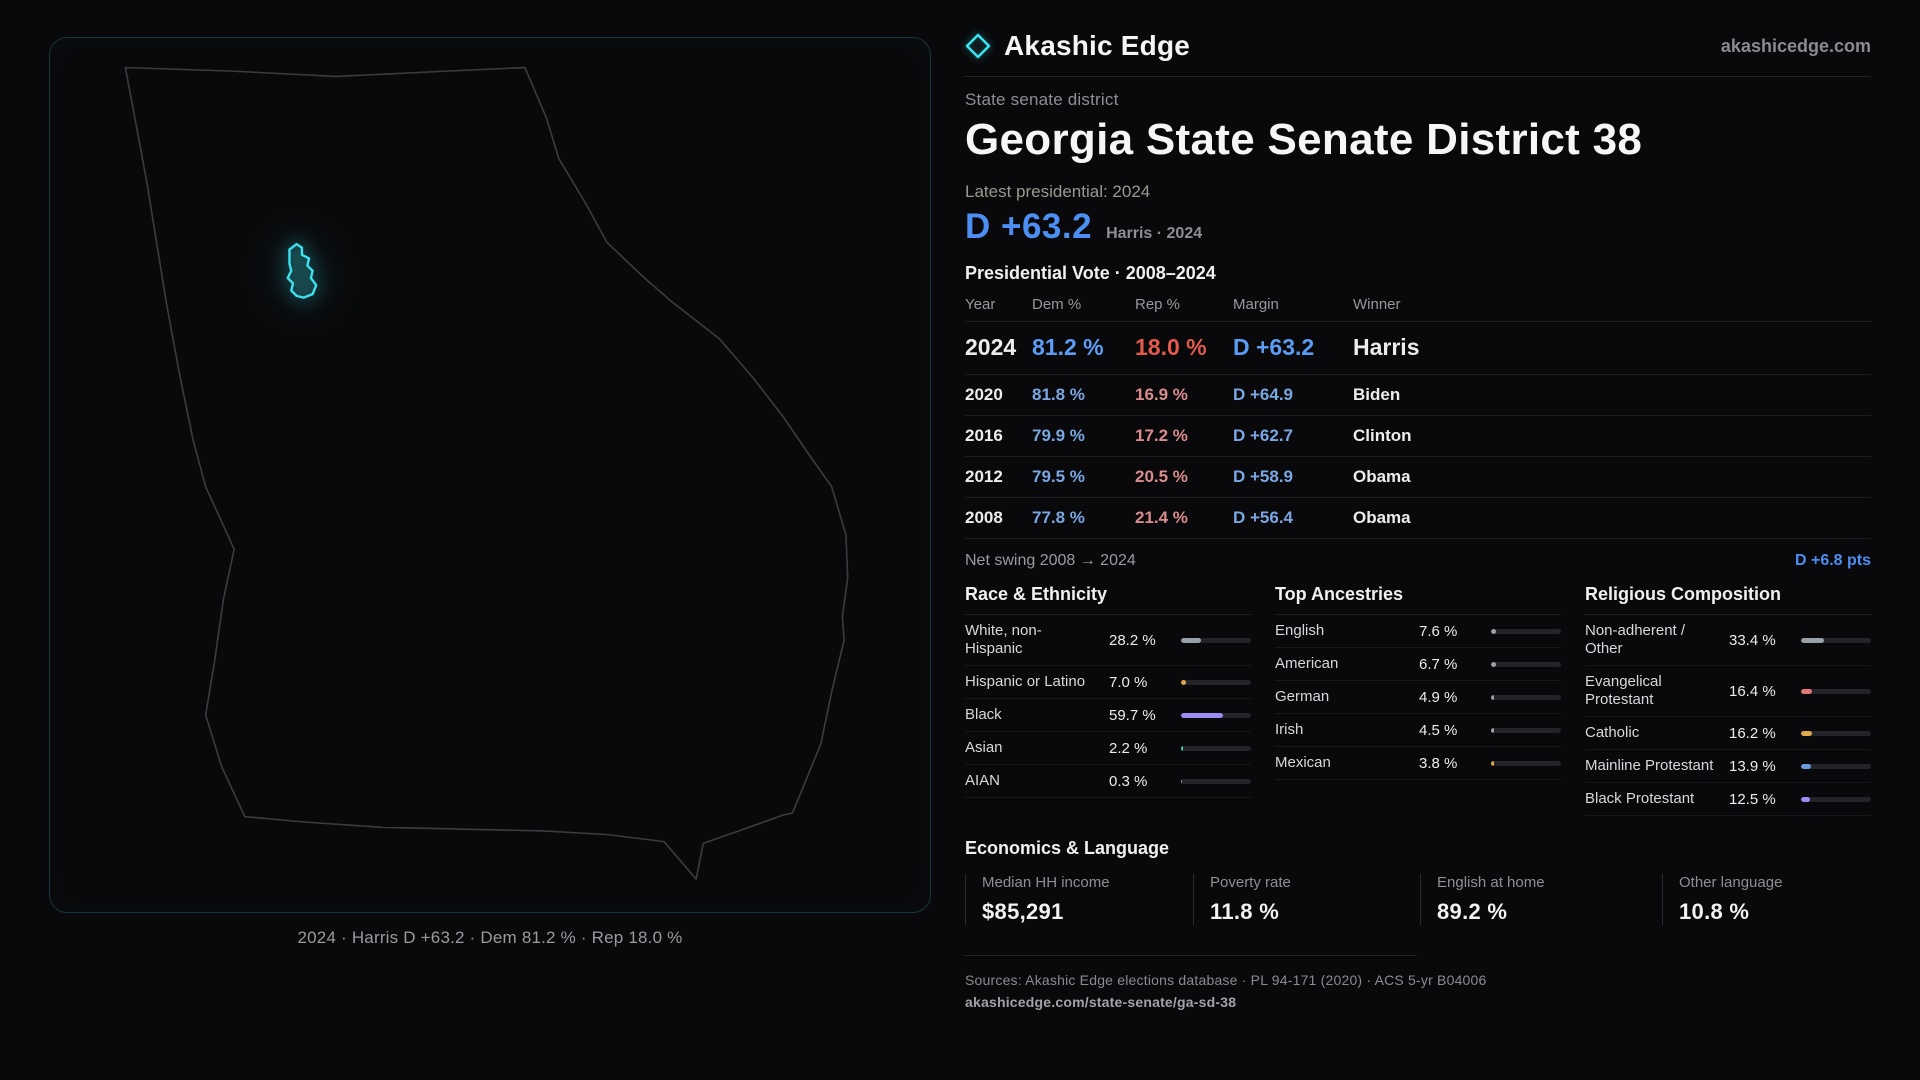 This screenshot has height=1080, width=1920. Describe the element at coordinates (1042, 99) in the screenshot. I see `kicker: State senate district` at that location.